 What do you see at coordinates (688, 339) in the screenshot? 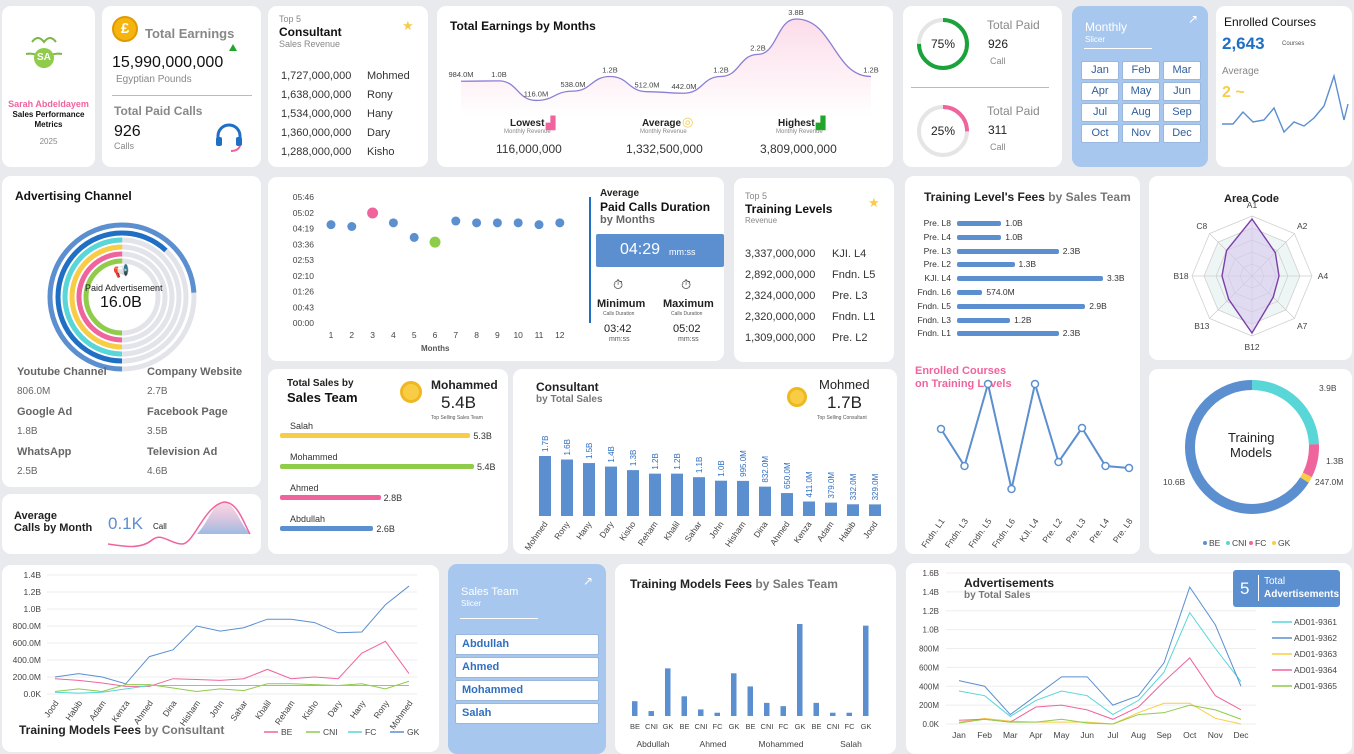
I see `max-unit: mm:ss` at bounding box center [688, 339].